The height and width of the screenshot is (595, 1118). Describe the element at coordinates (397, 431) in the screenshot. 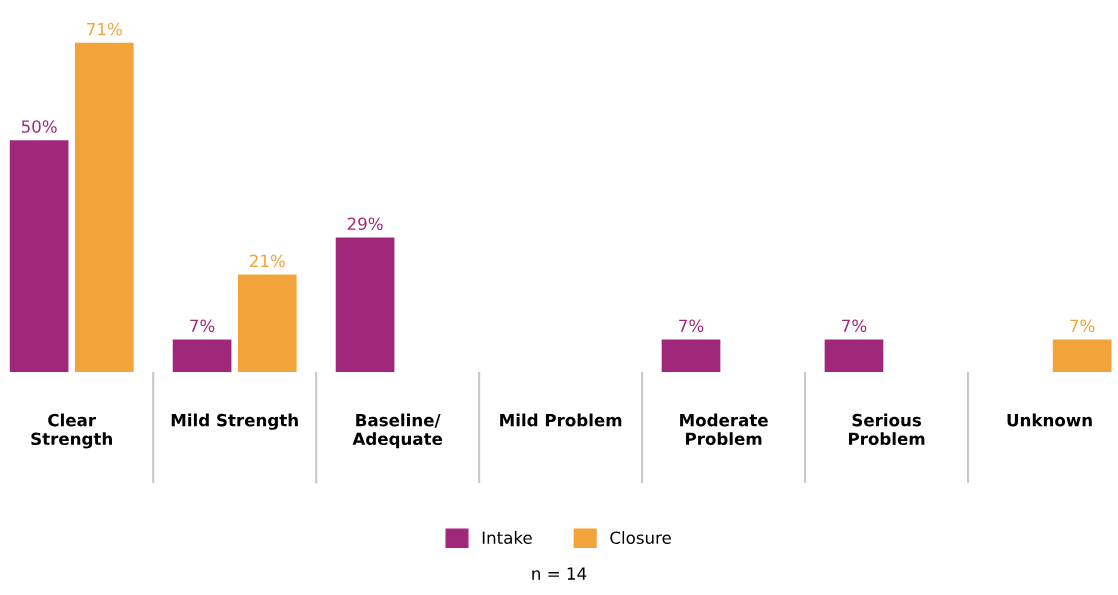

I see `x-tick-label: Baseline/ Adequate` at that location.